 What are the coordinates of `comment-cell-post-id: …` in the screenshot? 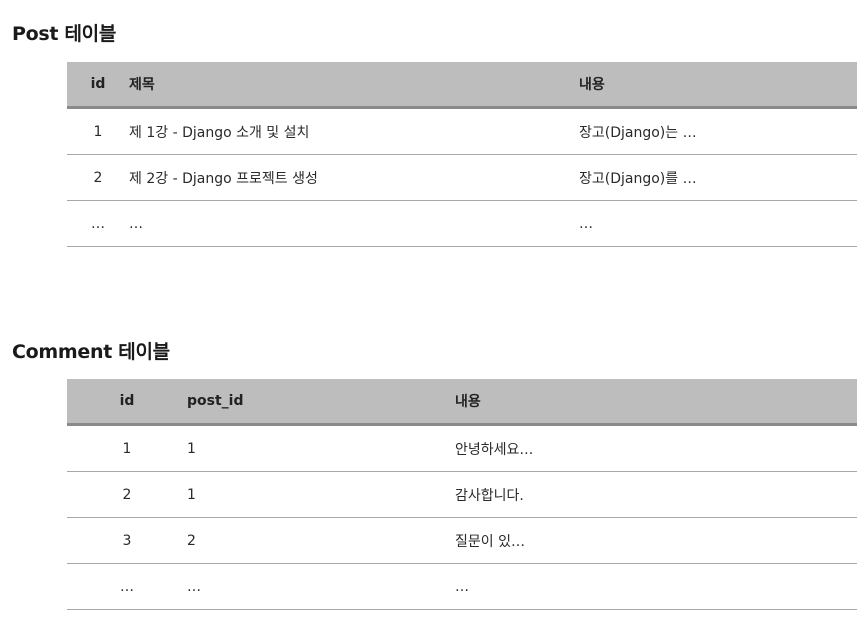 It's located at (321, 586).